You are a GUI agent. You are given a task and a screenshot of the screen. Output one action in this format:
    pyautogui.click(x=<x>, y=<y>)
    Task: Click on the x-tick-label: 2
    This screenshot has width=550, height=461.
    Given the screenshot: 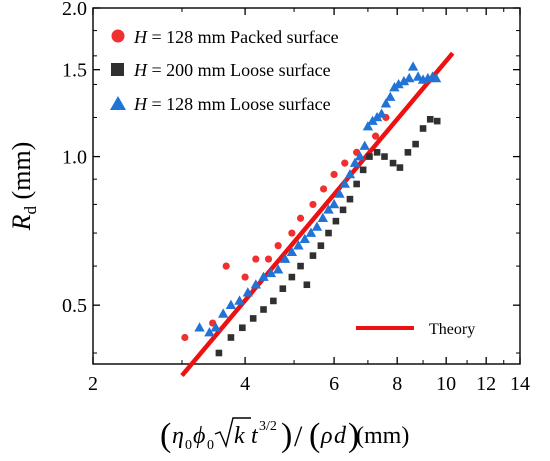 What is the action you would take?
    pyautogui.click(x=93, y=384)
    